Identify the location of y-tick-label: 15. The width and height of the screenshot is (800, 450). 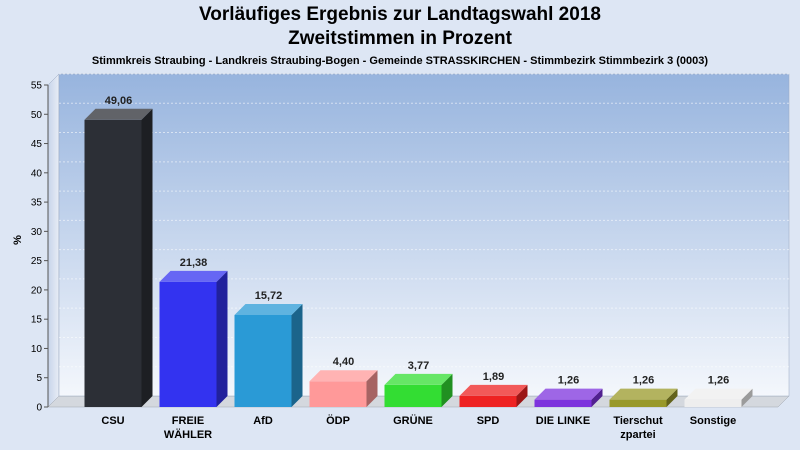
(37, 320).